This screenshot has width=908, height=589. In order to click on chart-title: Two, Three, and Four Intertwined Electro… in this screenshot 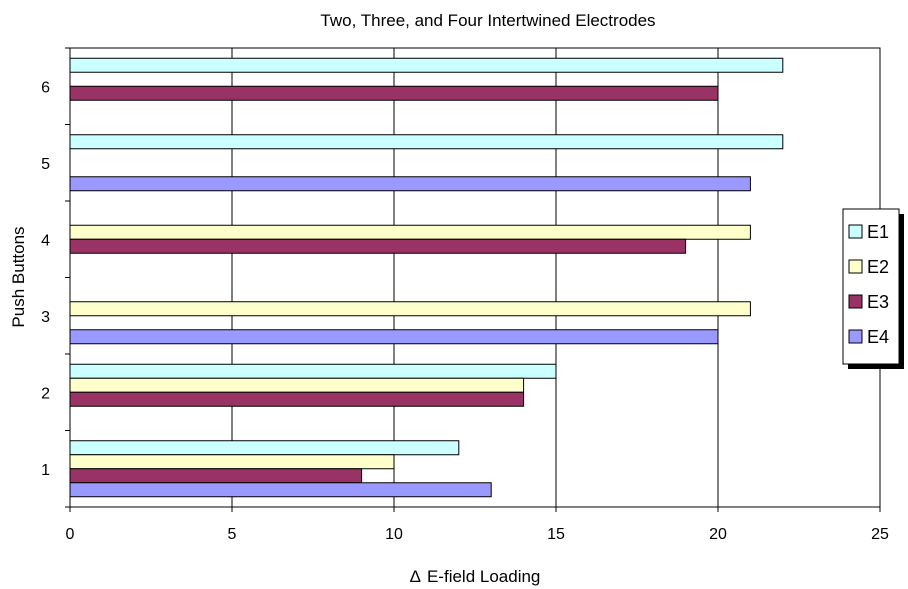, I will do `click(487, 20)`.